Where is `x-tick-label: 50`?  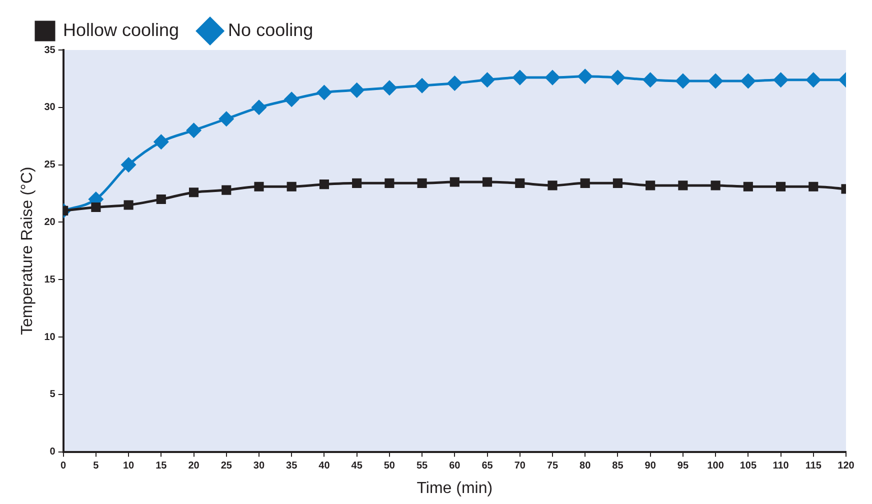 x-tick-label: 50 is located at coordinates (390, 466).